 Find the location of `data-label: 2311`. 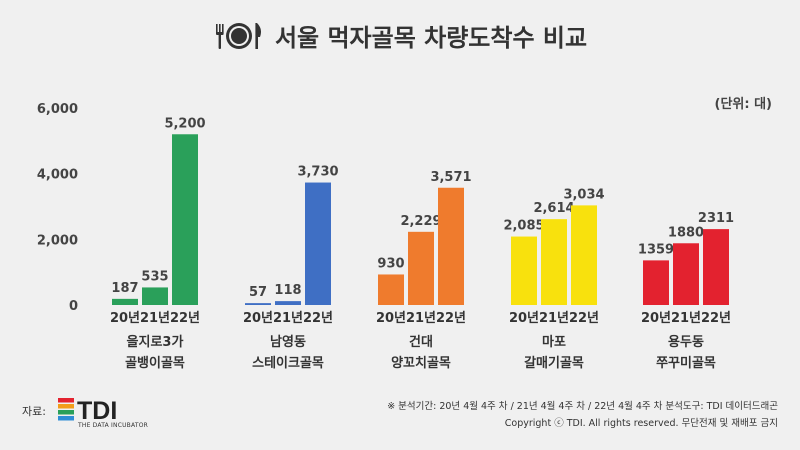

data-label: 2311 is located at coordinates (716, 218).